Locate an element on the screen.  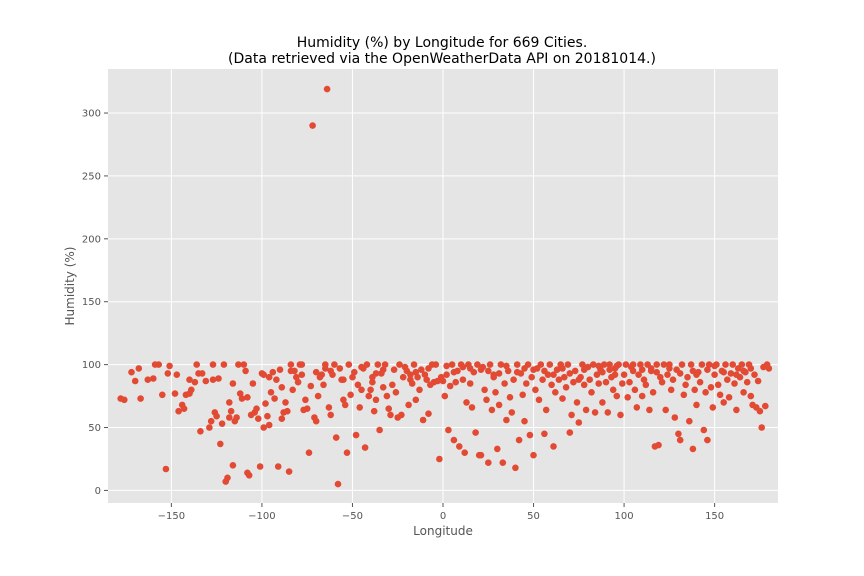
y-tick-label: 150 is located at coordinates (91, 302).